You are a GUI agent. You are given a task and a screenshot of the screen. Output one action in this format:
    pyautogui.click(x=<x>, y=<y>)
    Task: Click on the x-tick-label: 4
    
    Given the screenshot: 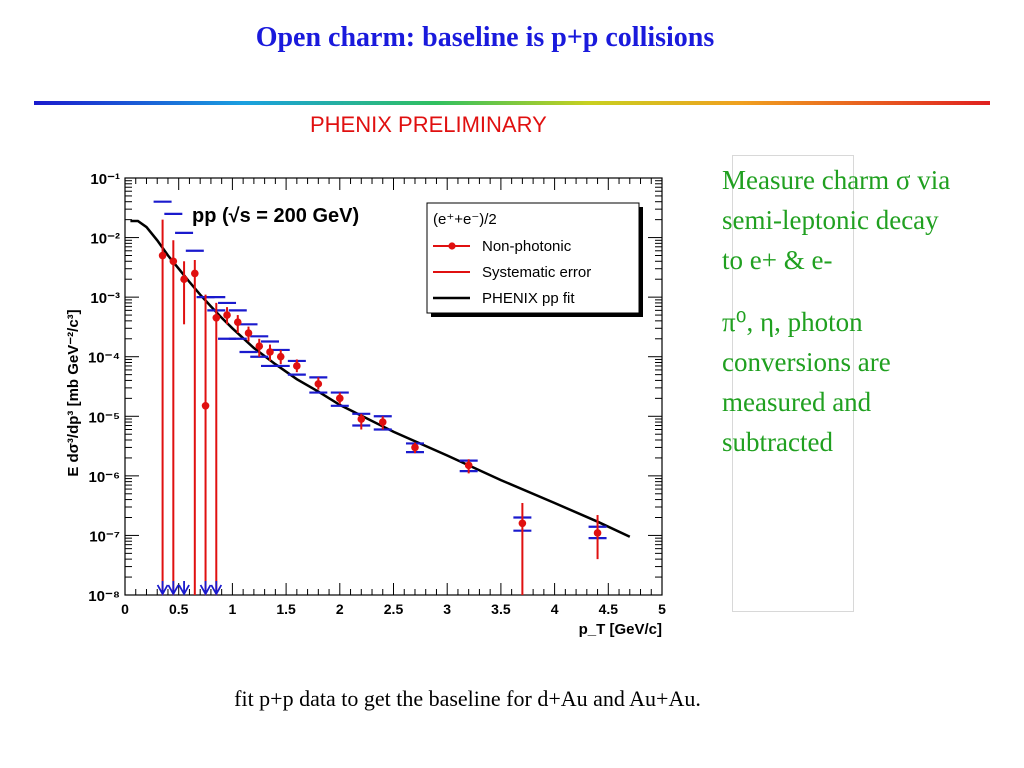 What is the action you would take?
    pyautogui.click(x=555, y=609)
    